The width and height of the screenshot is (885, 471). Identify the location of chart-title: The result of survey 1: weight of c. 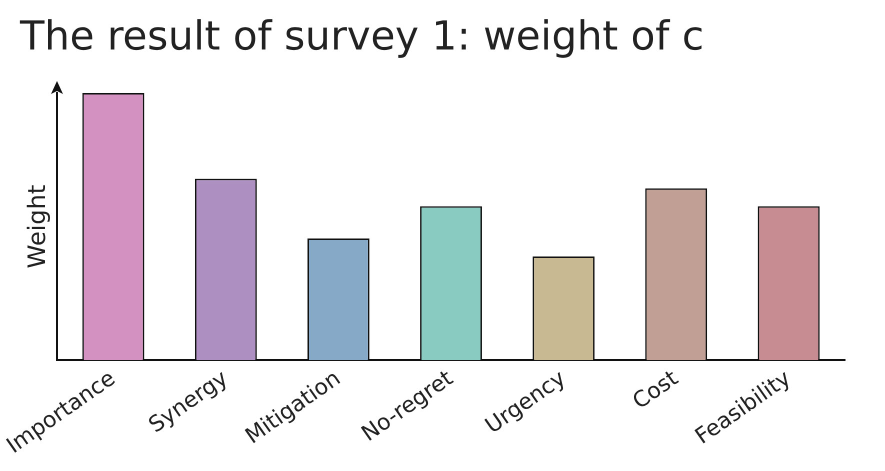
(361, 36).